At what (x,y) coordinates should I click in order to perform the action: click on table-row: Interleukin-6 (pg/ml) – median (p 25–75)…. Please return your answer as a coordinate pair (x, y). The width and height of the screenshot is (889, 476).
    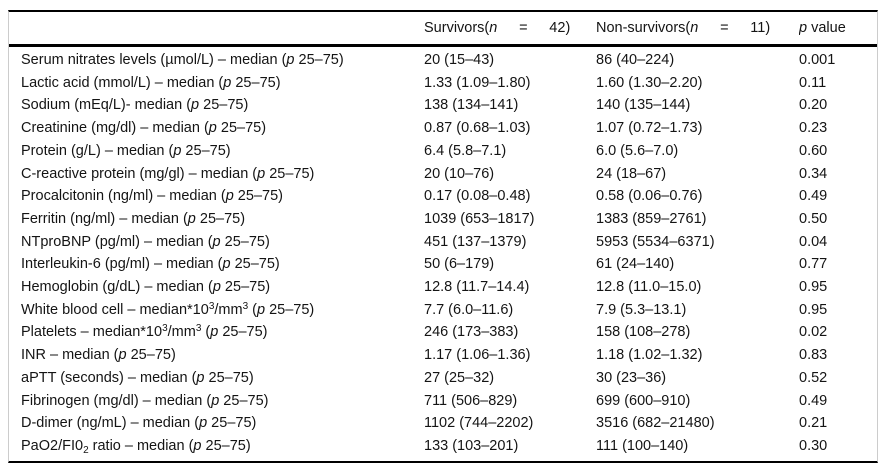
    Looking at the image, I should click on (443, 264).